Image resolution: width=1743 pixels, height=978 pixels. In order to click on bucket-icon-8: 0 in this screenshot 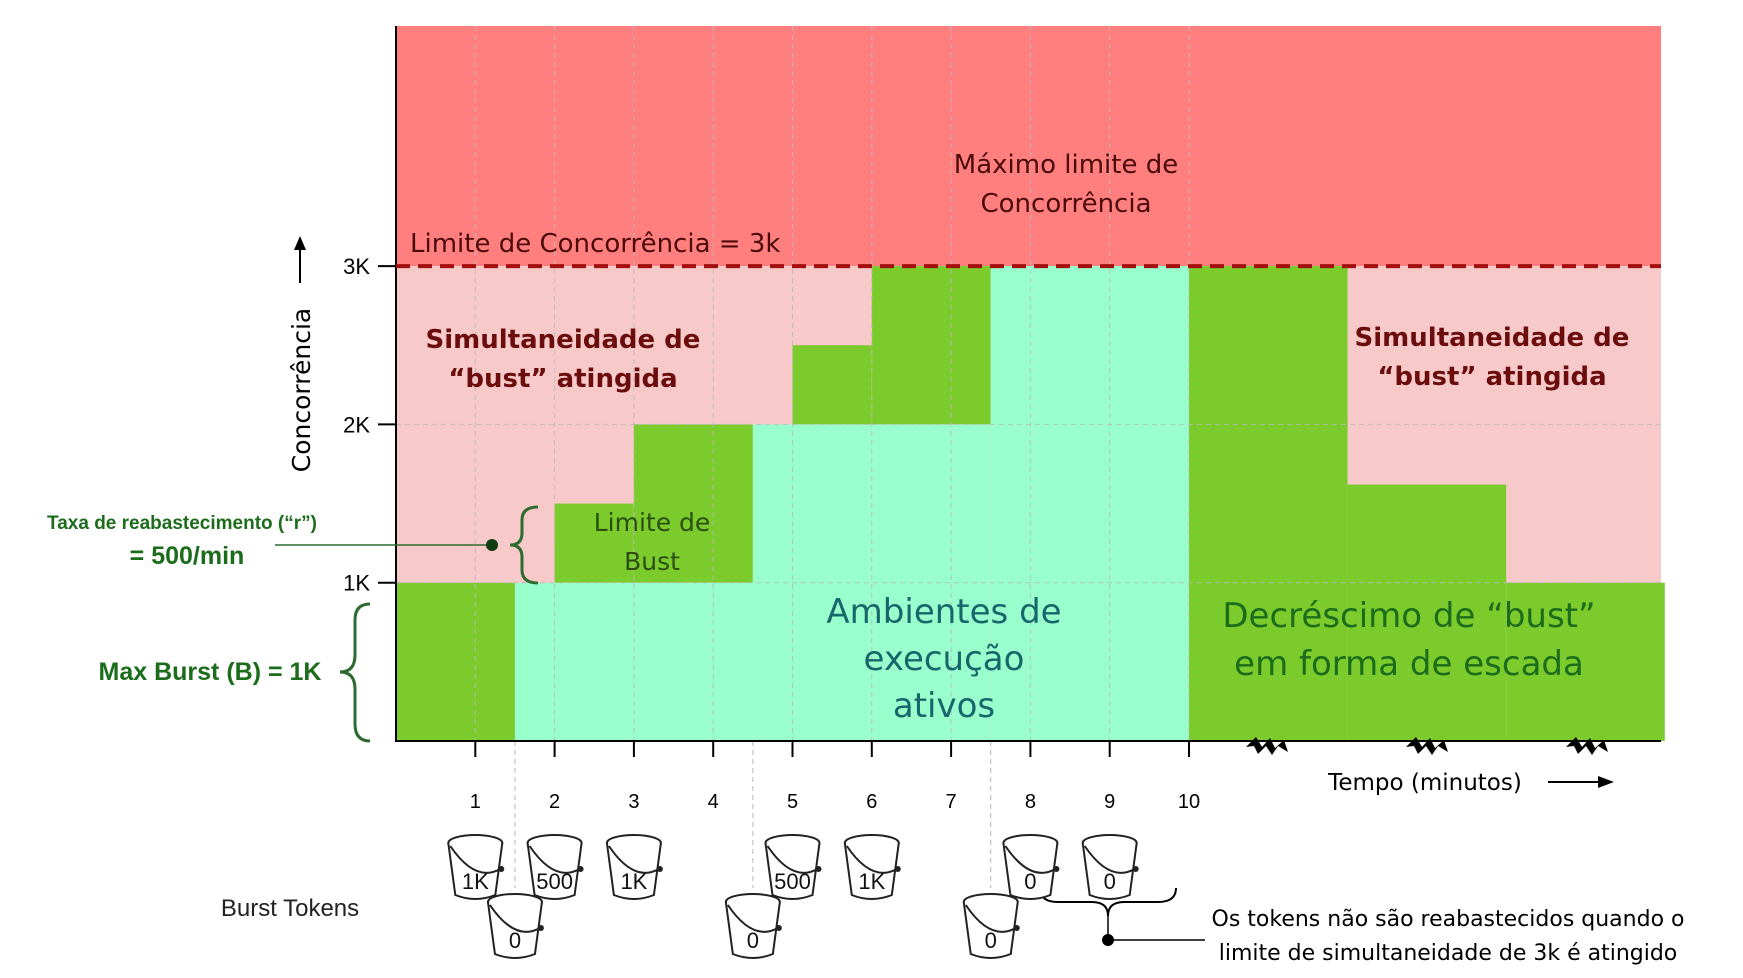, I will do `click(1031, 867)`.